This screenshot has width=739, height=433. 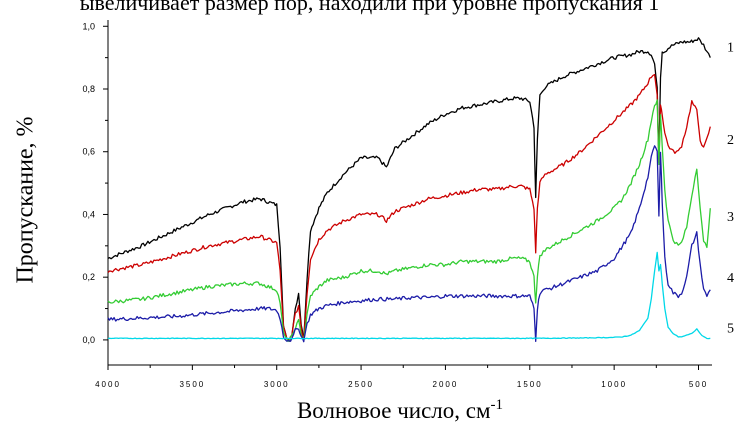 I want to click on y-tick-label: 0,8, so click(x=88, y=89).